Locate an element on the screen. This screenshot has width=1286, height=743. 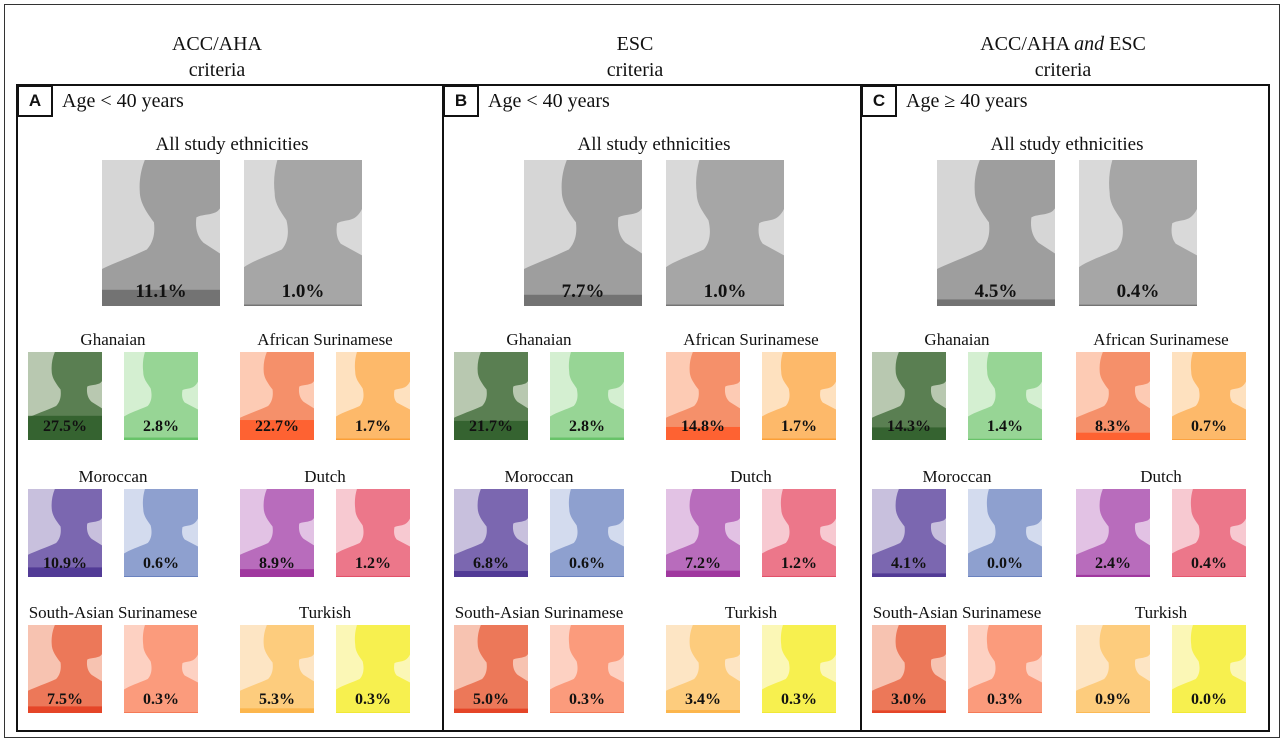
p1-g4-women-figure is located at coordinates (587, 669).